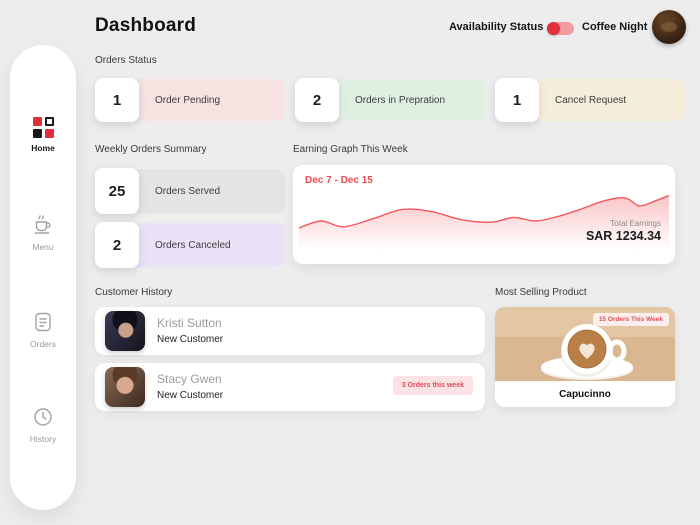  Describe the element at coordinates (623, 236) in the screenshot. I see `total-earnings-value: SAR 1234.34` at that location.